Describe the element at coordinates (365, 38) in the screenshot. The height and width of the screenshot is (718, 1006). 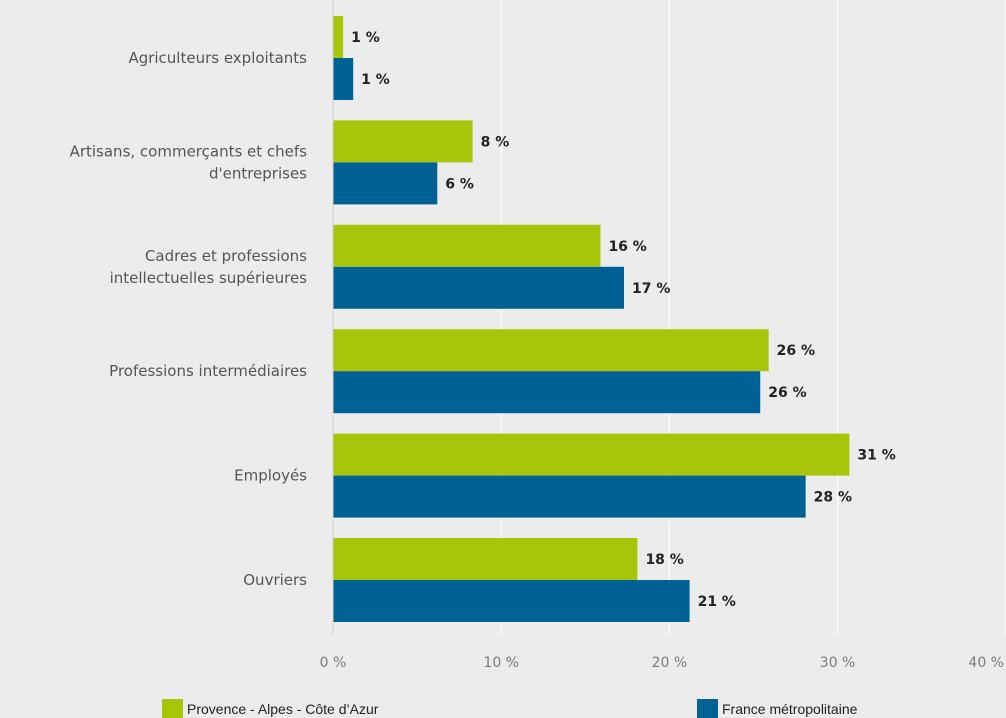
I see `data-label-provence-0: 1 %` at that location.